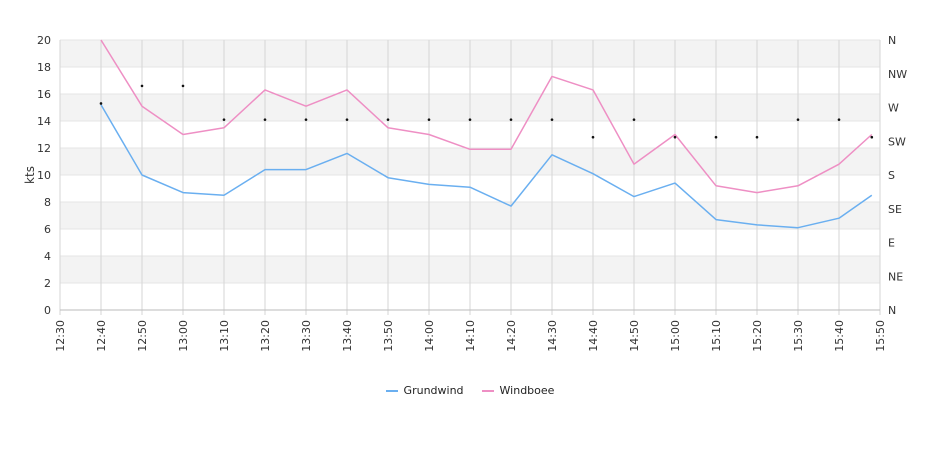 The image size is (940, 450). I want to click on legend: Grundwind Windboee, so click(470, 390).